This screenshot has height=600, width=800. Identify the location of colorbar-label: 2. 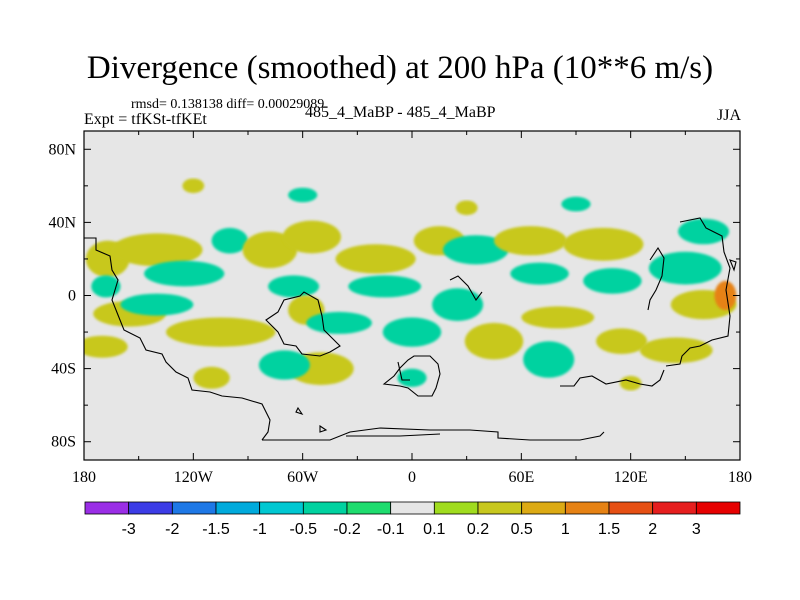
(652, 529).